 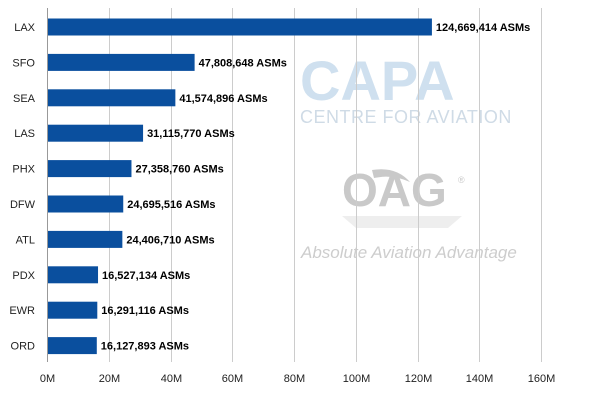 I want to click on x-tick-label: 160M, so click(x=542, y=379).